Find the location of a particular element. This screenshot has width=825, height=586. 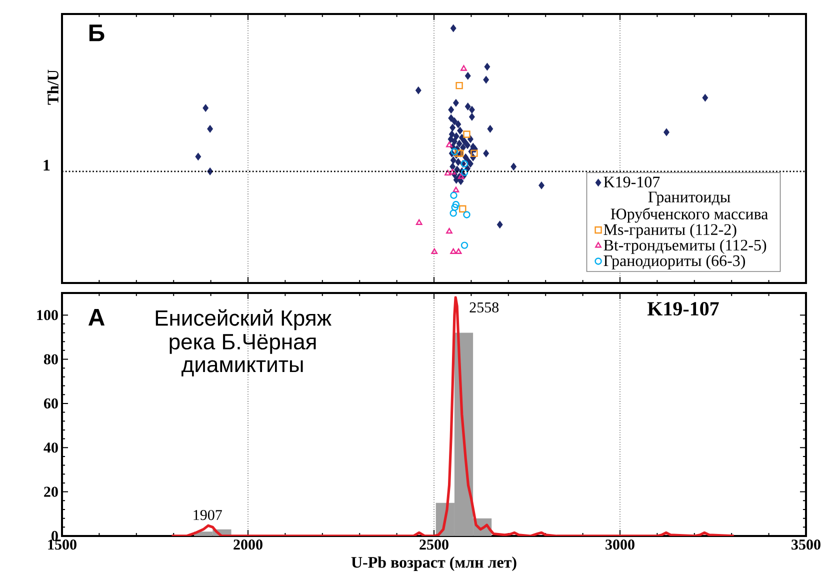

legend-title: Гранитоиды Юрубченского массива is located at coordinates (689, 207).